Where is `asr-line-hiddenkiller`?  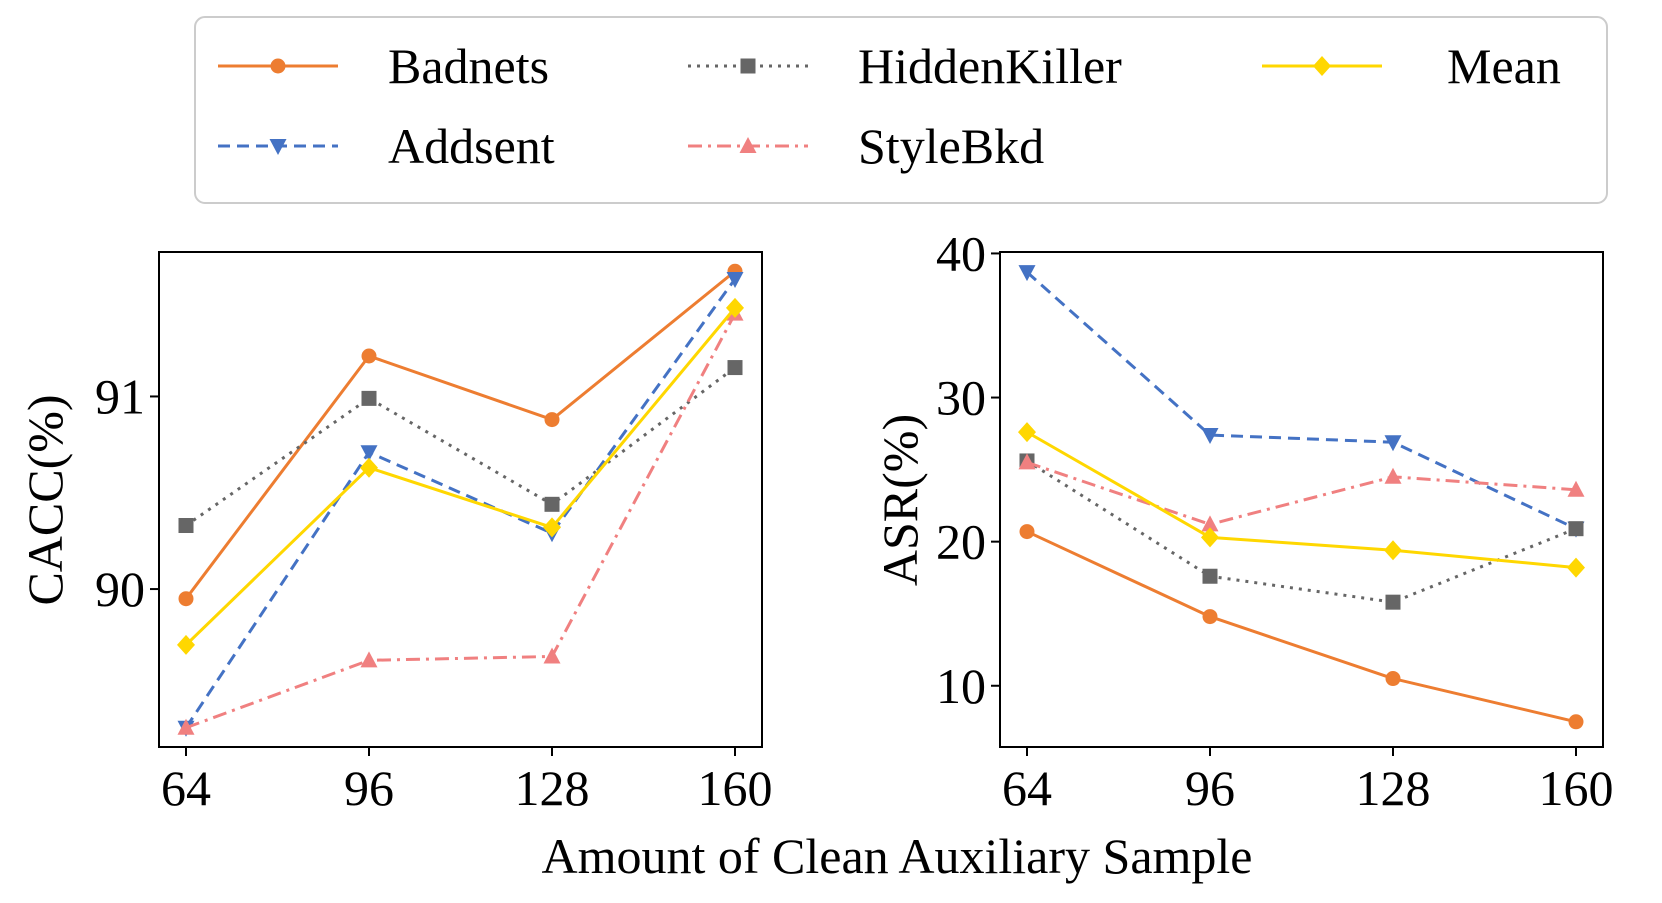
asr-line-hiddenkiller is located at coordinates (1301, 531).